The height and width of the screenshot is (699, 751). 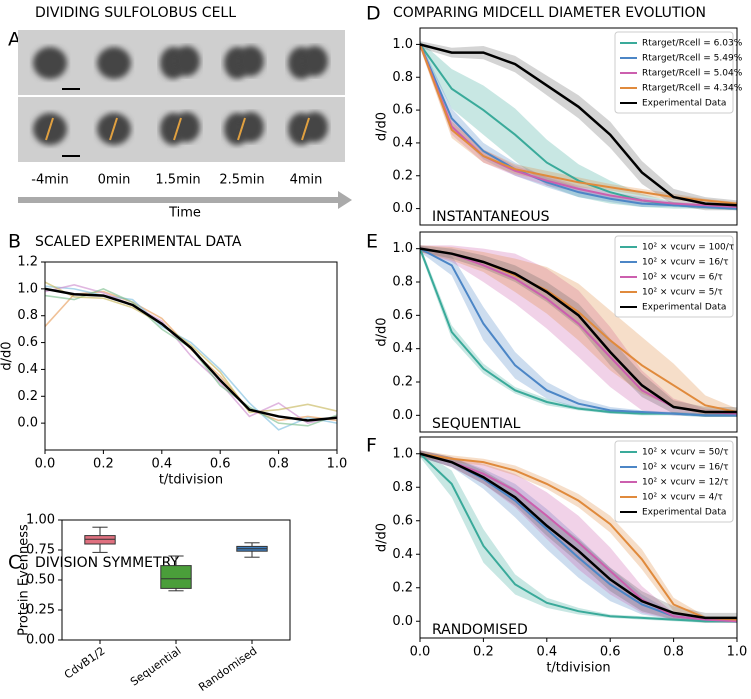 I want to click on legend-label: 10² × vcurv = 5/τ, so click(x=682, y=293).